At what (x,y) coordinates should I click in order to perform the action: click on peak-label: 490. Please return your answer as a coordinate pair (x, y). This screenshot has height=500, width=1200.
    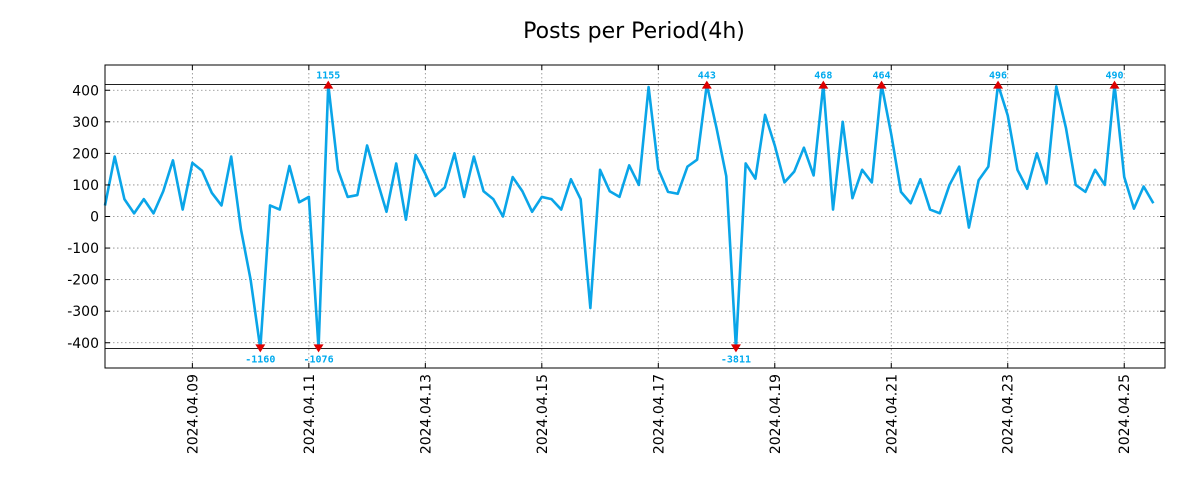
    Looking at the image, I should click on (1114, 76).